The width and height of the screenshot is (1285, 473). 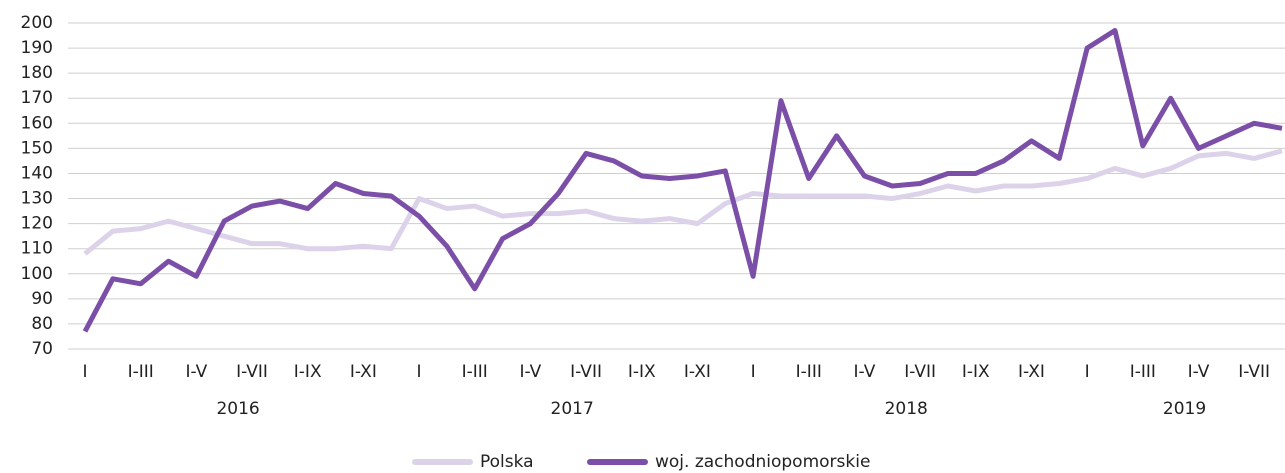 I want to click on legend-label: Polska, so click(x=507, y=462).